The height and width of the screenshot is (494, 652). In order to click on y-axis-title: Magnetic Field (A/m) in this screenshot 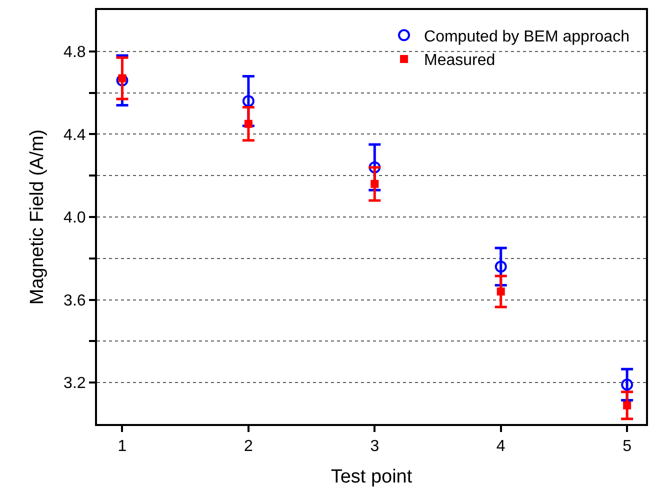, I will do `click(37, 217)`.